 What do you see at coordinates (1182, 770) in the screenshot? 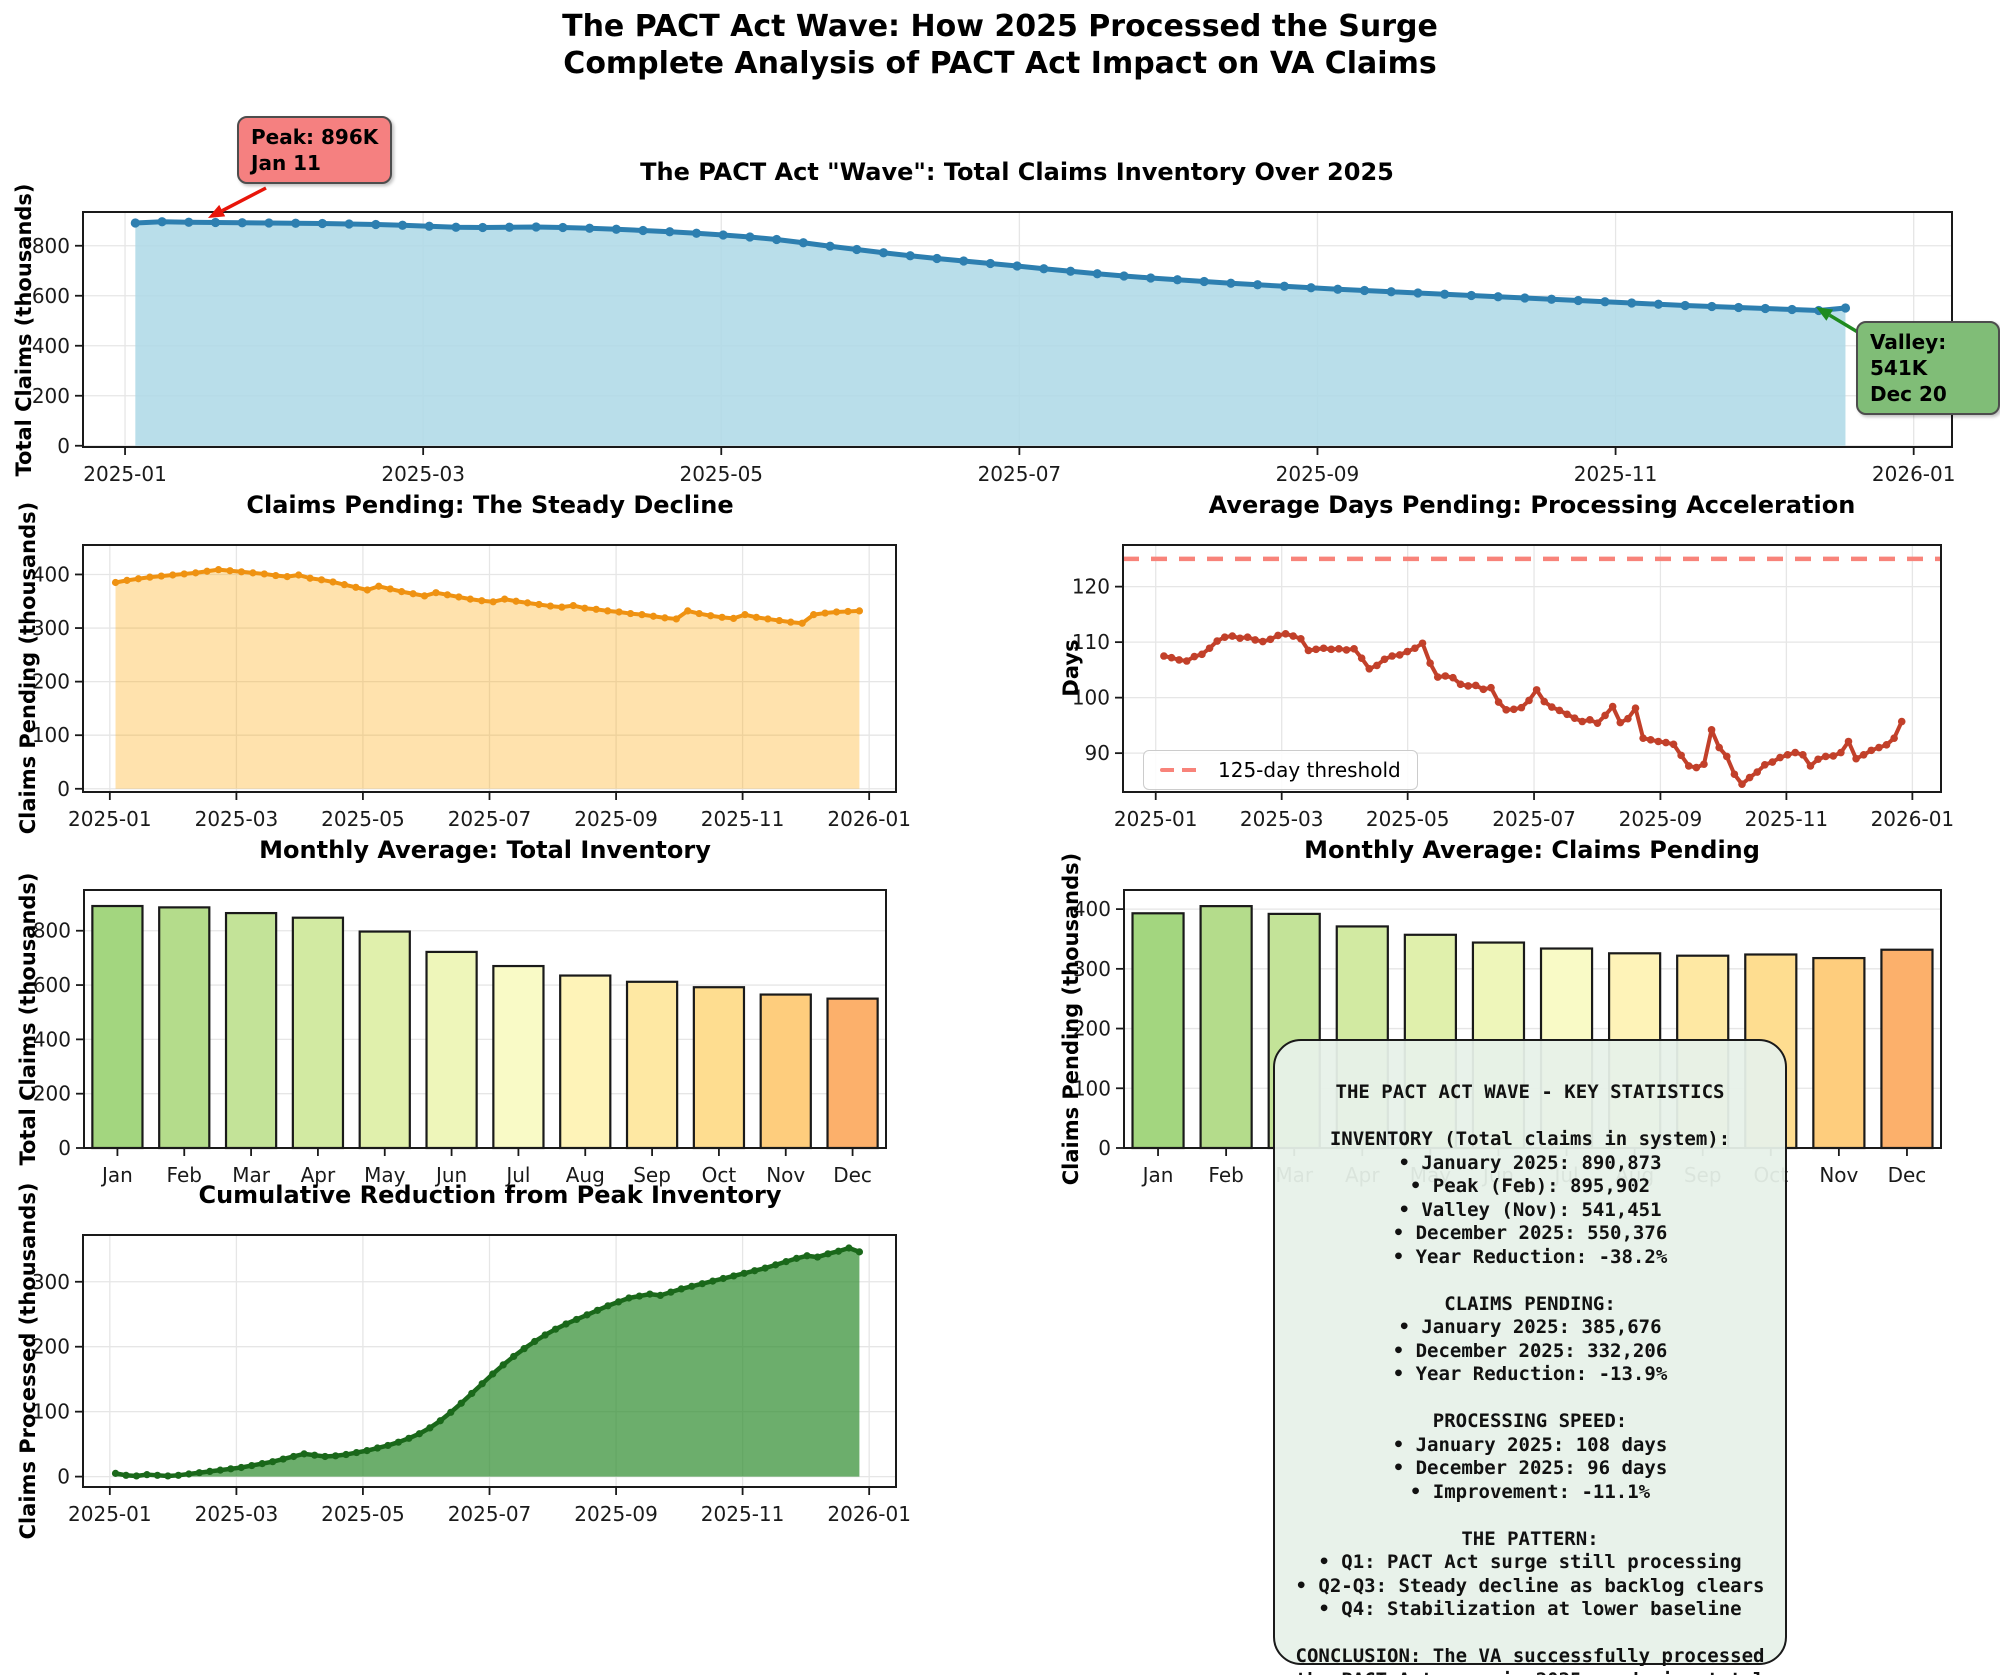
I see `dashed-line-icon` at bounding box center [1182, 770].